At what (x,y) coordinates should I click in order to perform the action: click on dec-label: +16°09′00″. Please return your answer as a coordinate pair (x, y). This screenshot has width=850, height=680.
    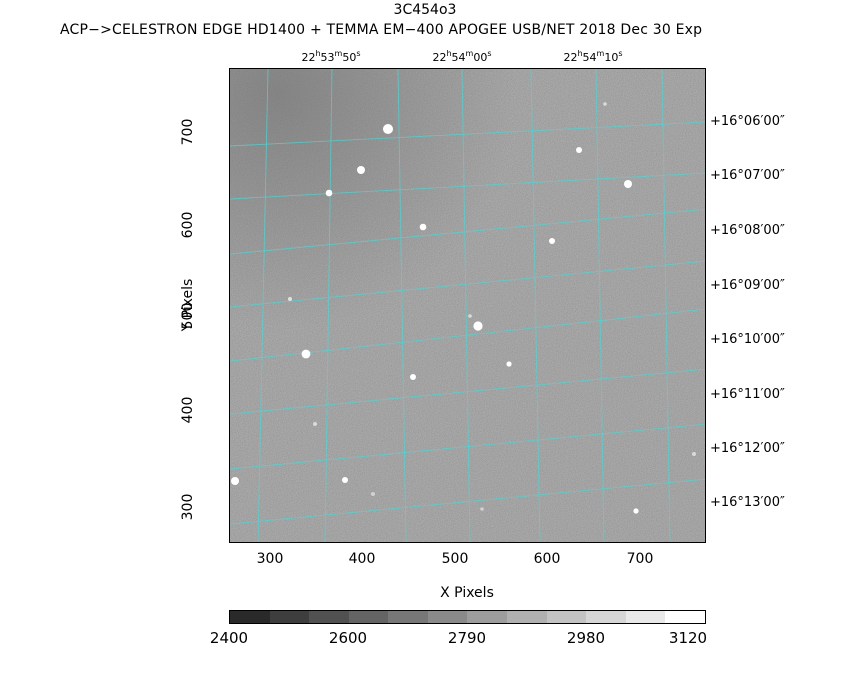
    Looking at the image, I should click on (747, 285).